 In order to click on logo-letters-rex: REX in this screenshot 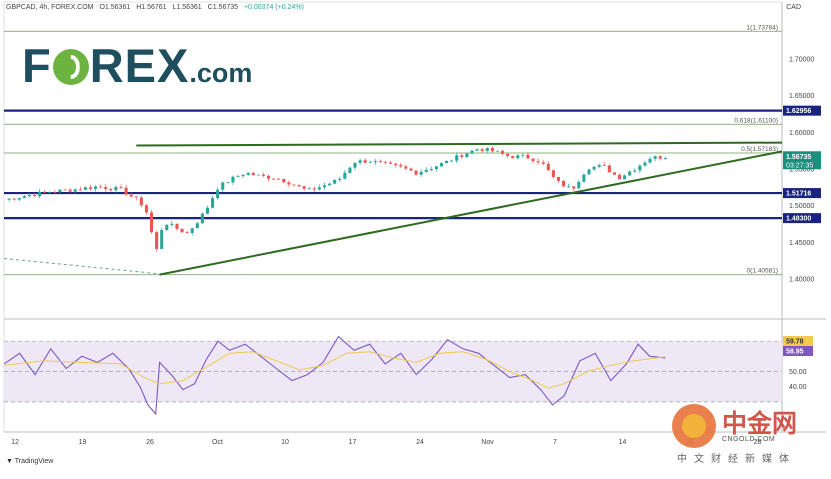, I will do `click(139, 65)`.